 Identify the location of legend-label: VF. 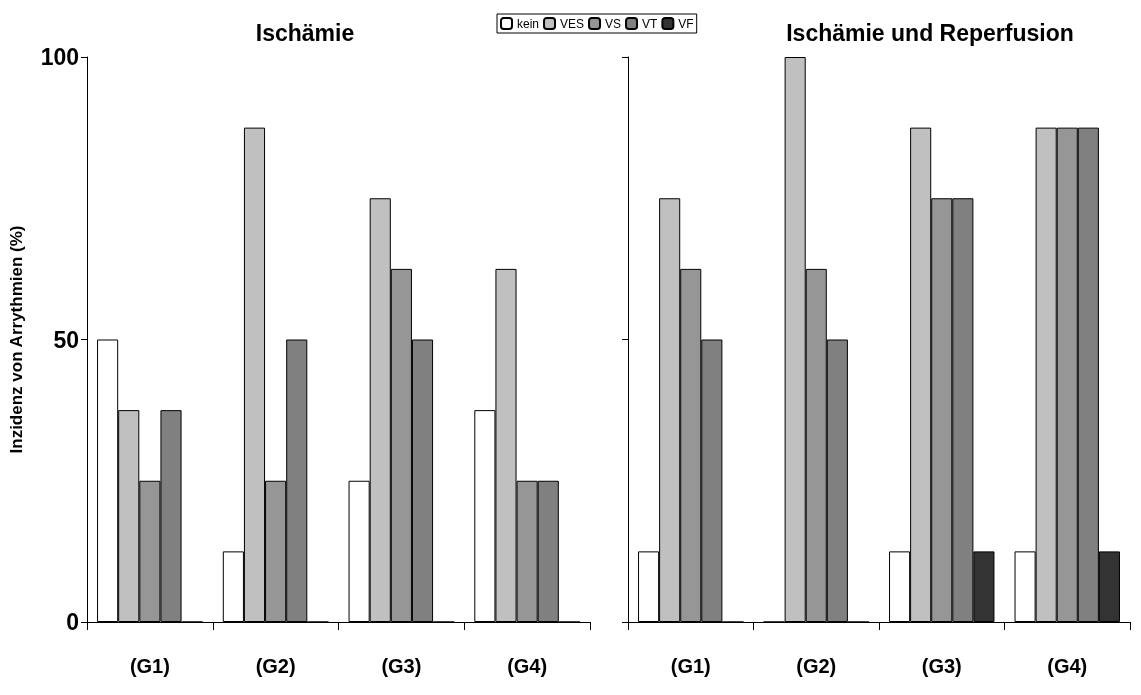
(686, 23).